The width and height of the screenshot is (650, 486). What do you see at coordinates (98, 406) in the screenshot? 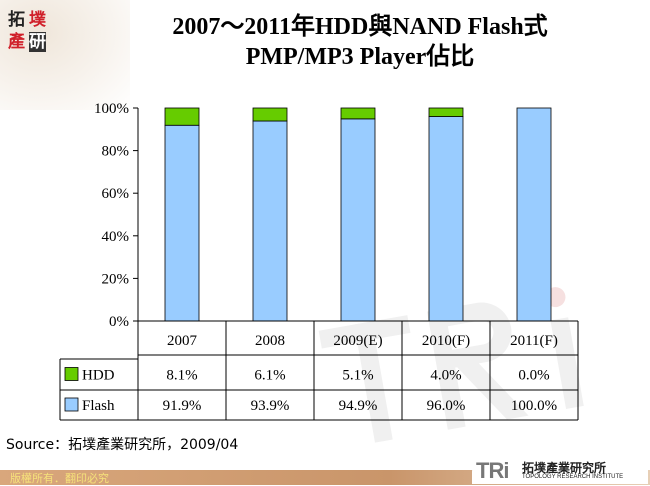
I see `legend-label: Flash` at bounding box center [98, 406].